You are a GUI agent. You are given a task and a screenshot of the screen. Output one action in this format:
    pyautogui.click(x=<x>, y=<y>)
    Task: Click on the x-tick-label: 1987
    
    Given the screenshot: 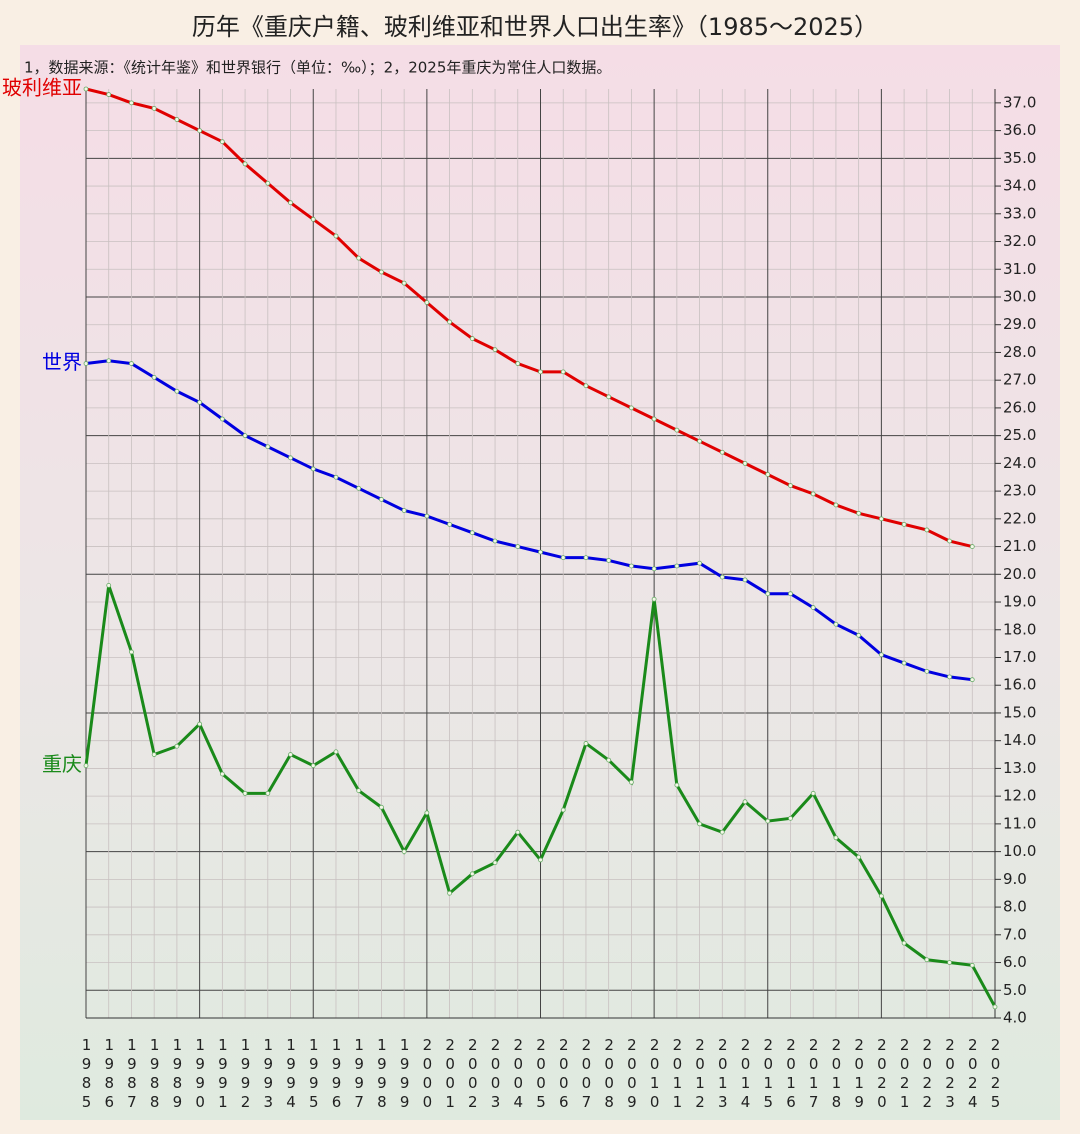 What is the action you would take?
    pyautogui.click(x=132, y=1074)
    